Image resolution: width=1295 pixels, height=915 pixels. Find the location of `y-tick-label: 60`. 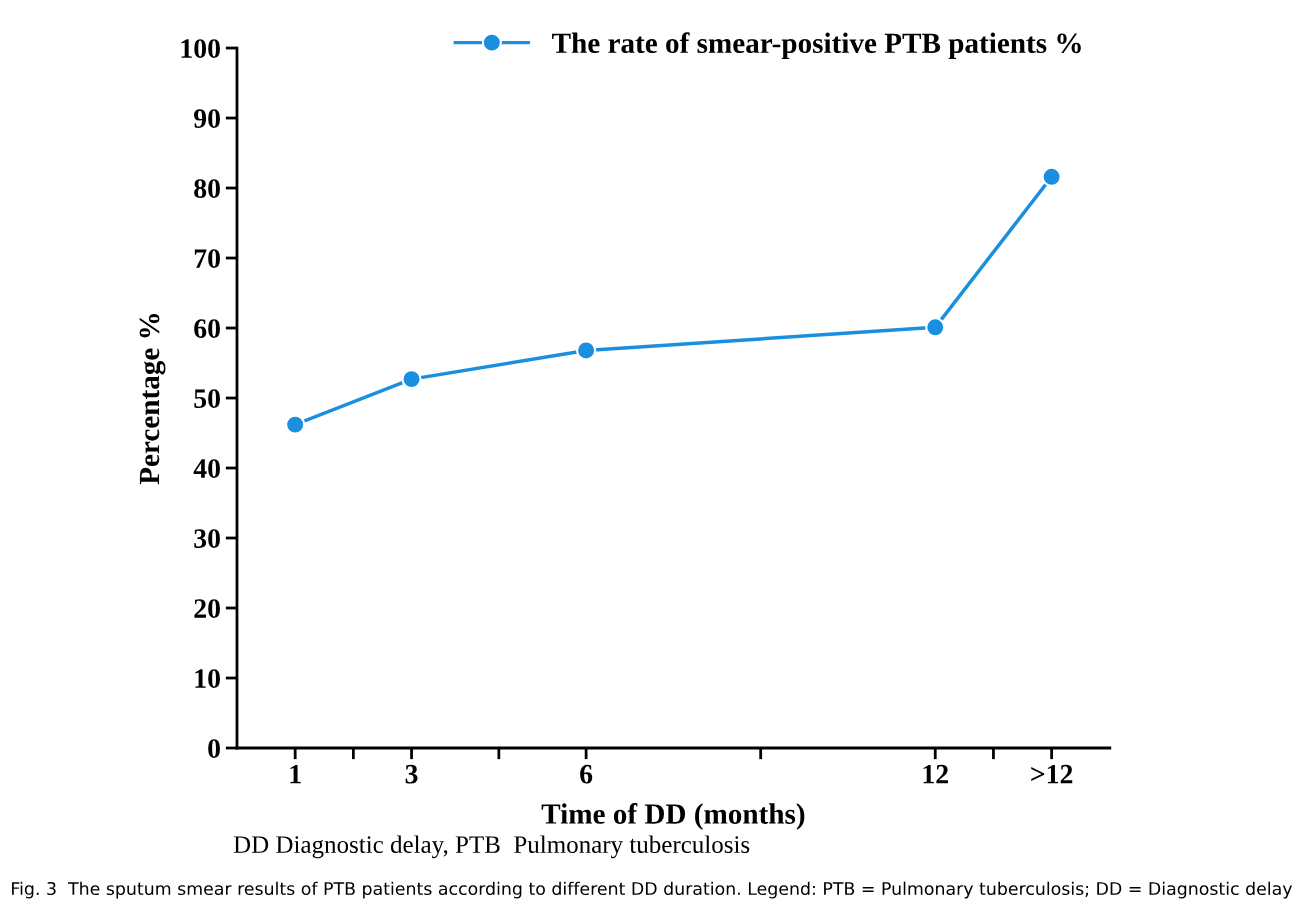

y-tick-label: 60 is located at coordinates (207, 328).